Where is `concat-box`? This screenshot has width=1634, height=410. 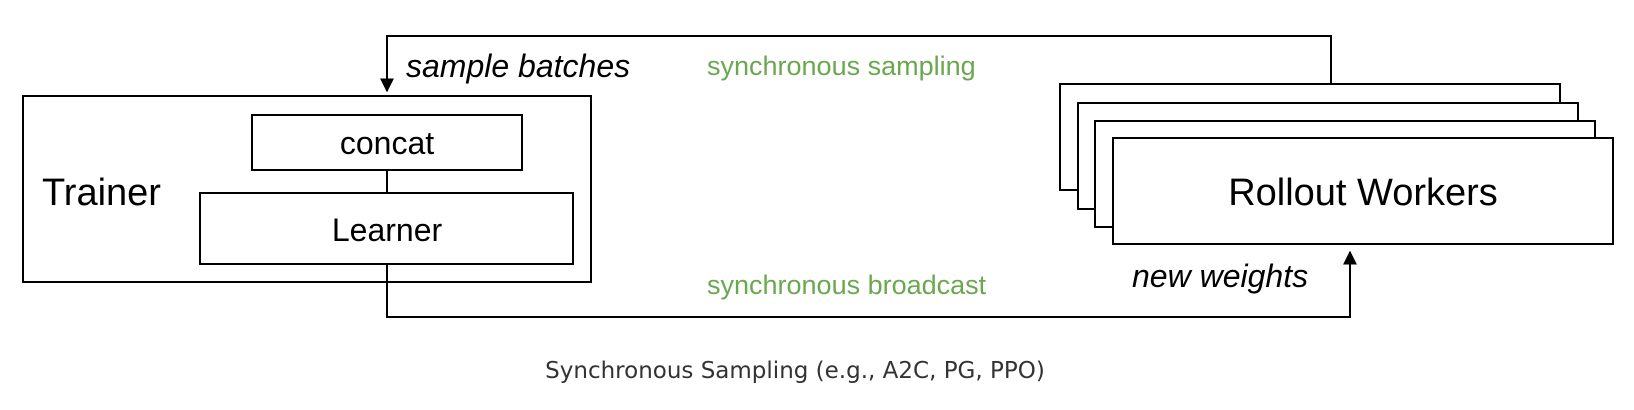
concat-box is located at coordinates (387, 142).